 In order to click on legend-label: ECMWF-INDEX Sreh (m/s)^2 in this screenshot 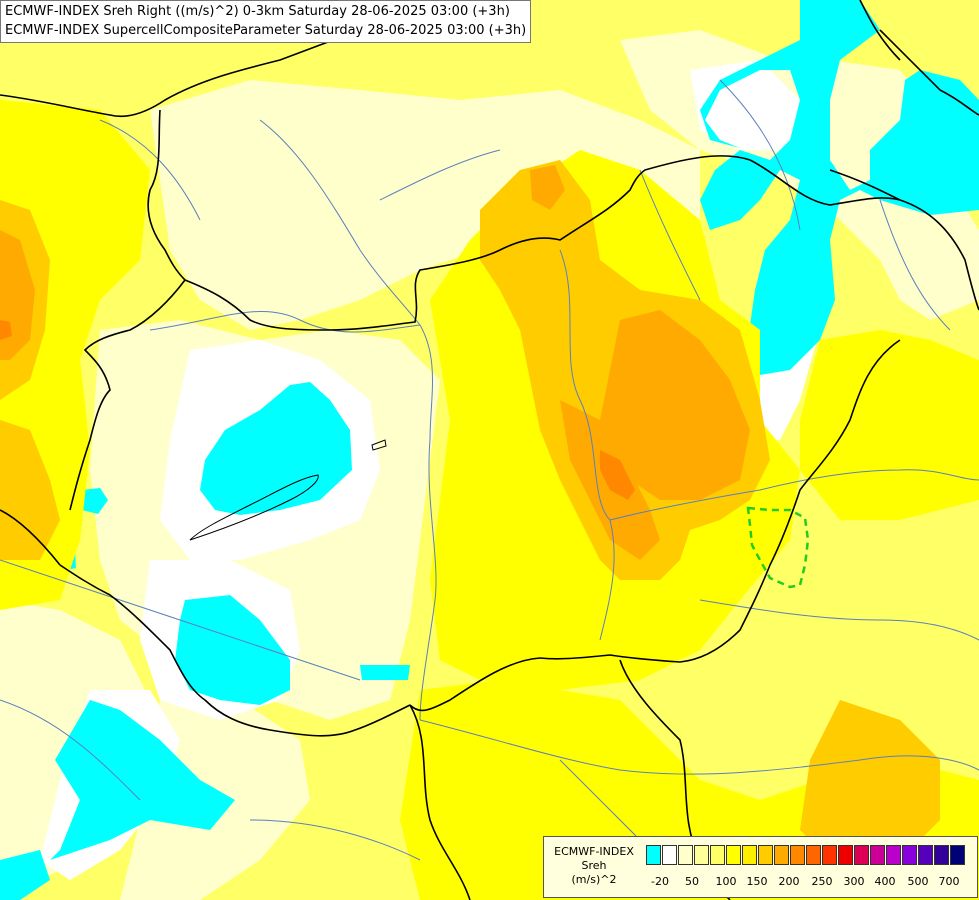, I will do `click(594, 866)`.